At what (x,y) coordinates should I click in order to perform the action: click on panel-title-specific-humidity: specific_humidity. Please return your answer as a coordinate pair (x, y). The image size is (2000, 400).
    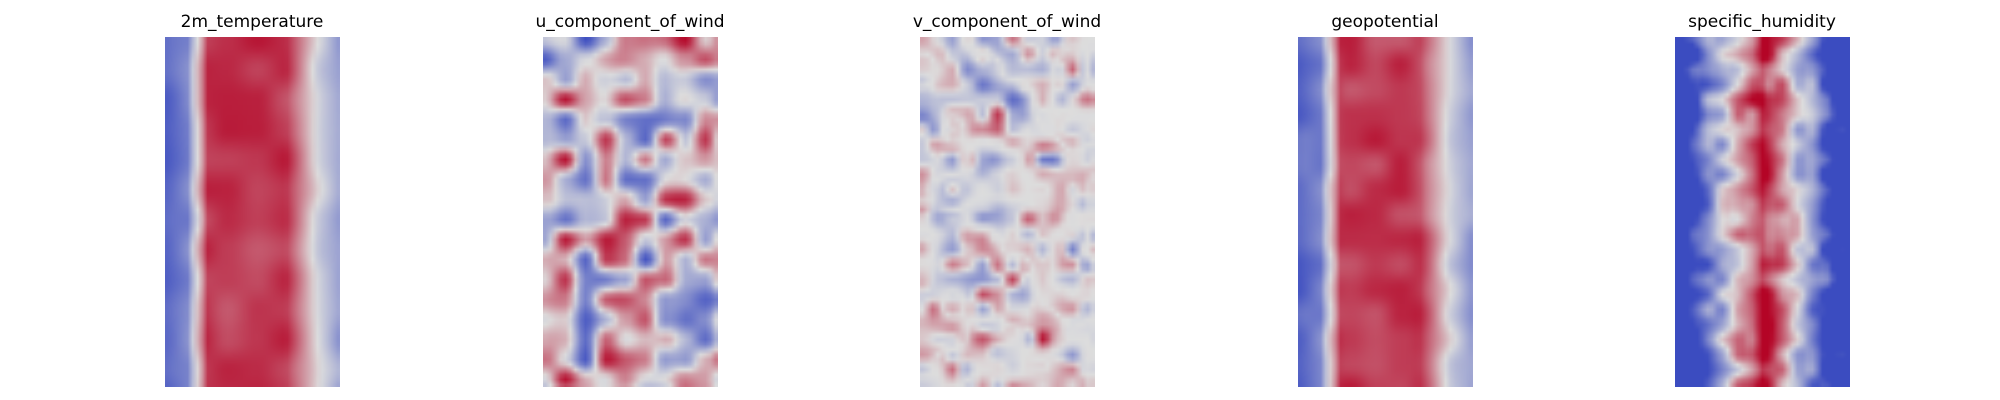
    Looking at the image, I should click on (1762, 22).